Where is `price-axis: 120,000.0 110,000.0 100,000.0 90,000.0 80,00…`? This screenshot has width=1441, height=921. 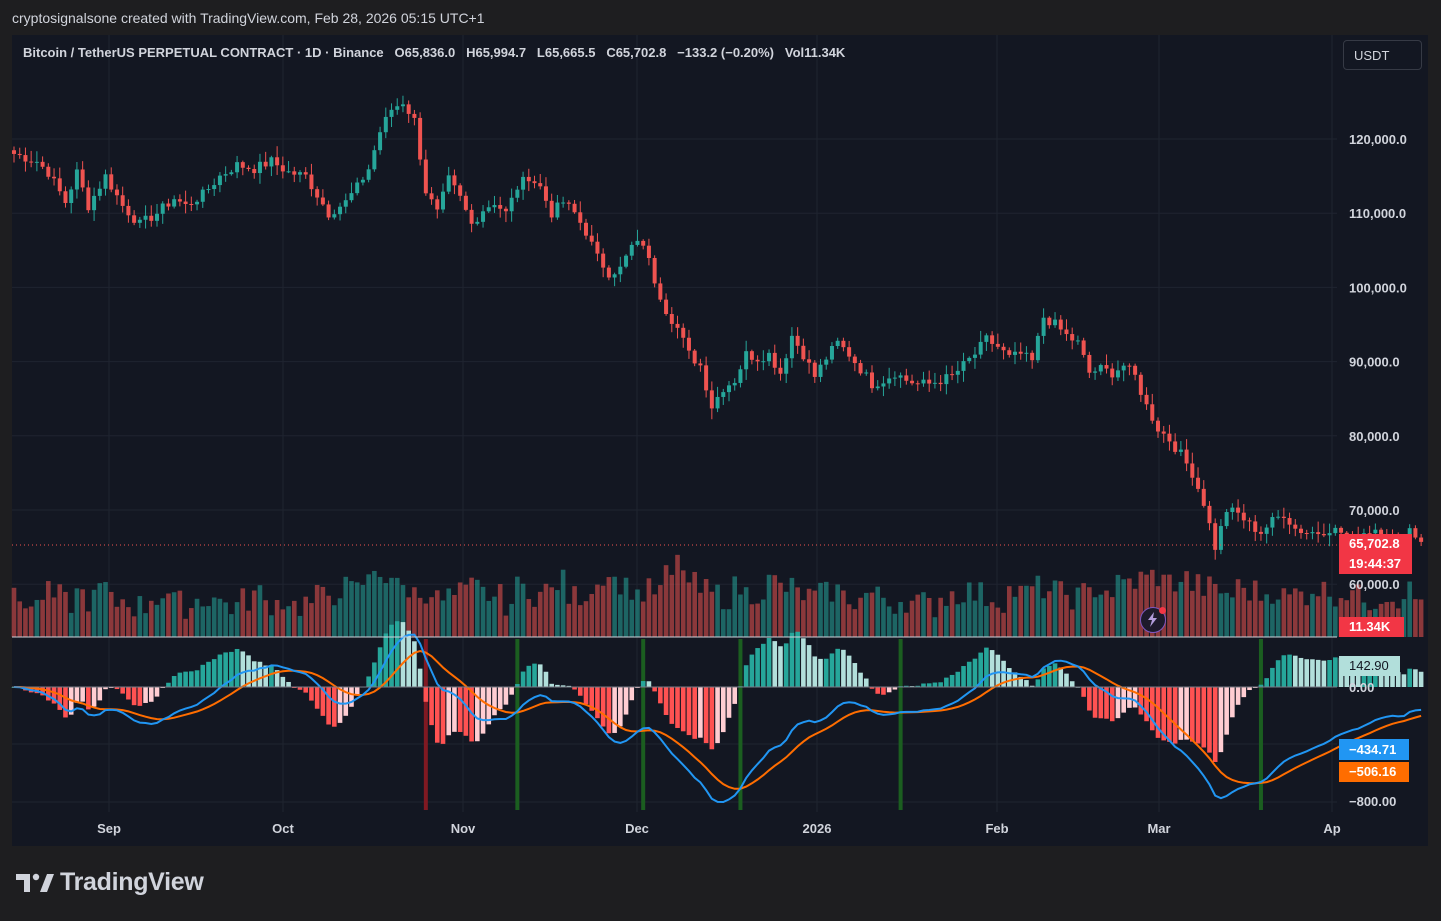
price-axis: 120,000.0 110,000.0 100,000.0 90,000.0 80,00… is located at coordinates (1378, 362).